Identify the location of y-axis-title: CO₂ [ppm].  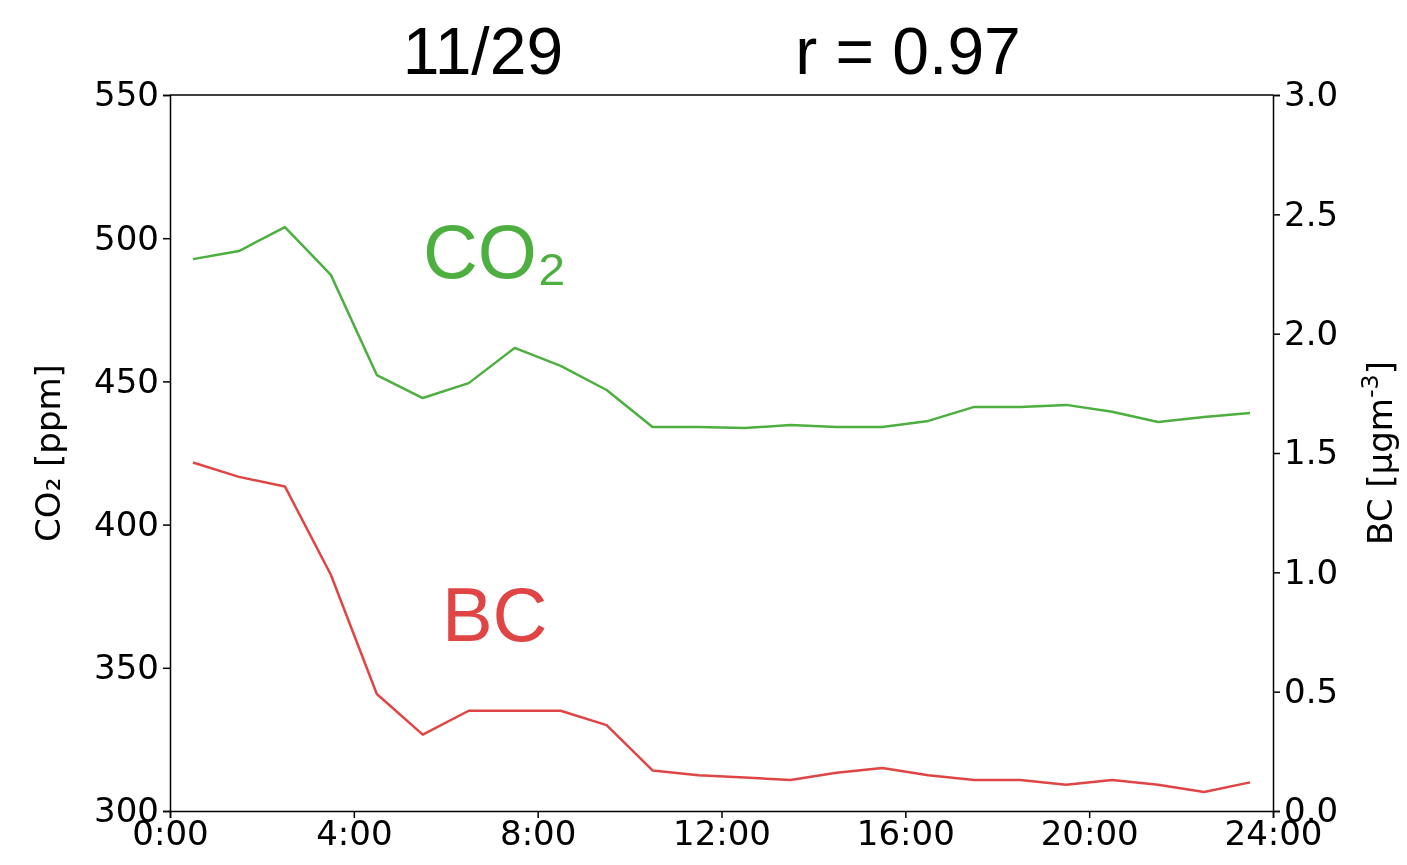
(48, 453).